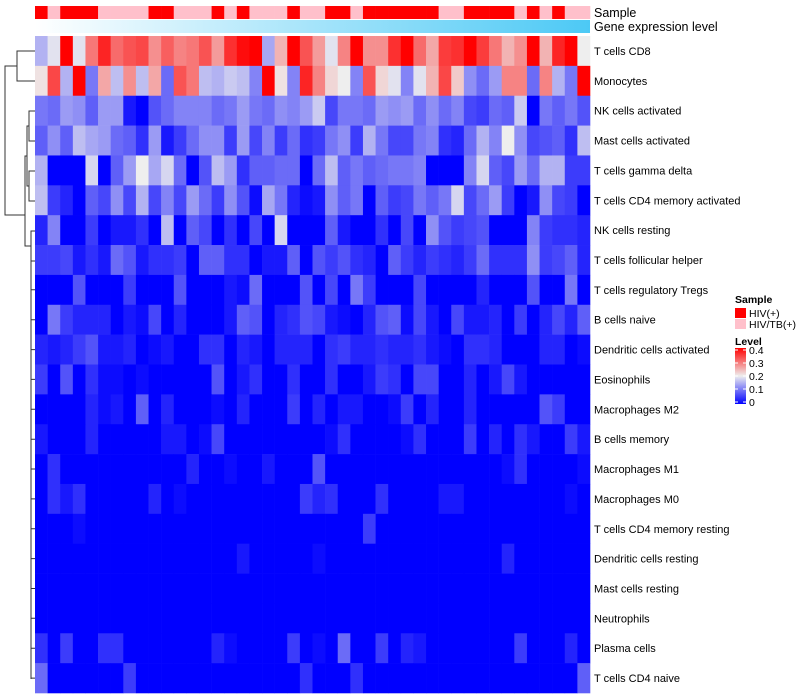 This screenshot has width=800, height=700. I want to click on row-label: Neutrophils, so click(622, 619).